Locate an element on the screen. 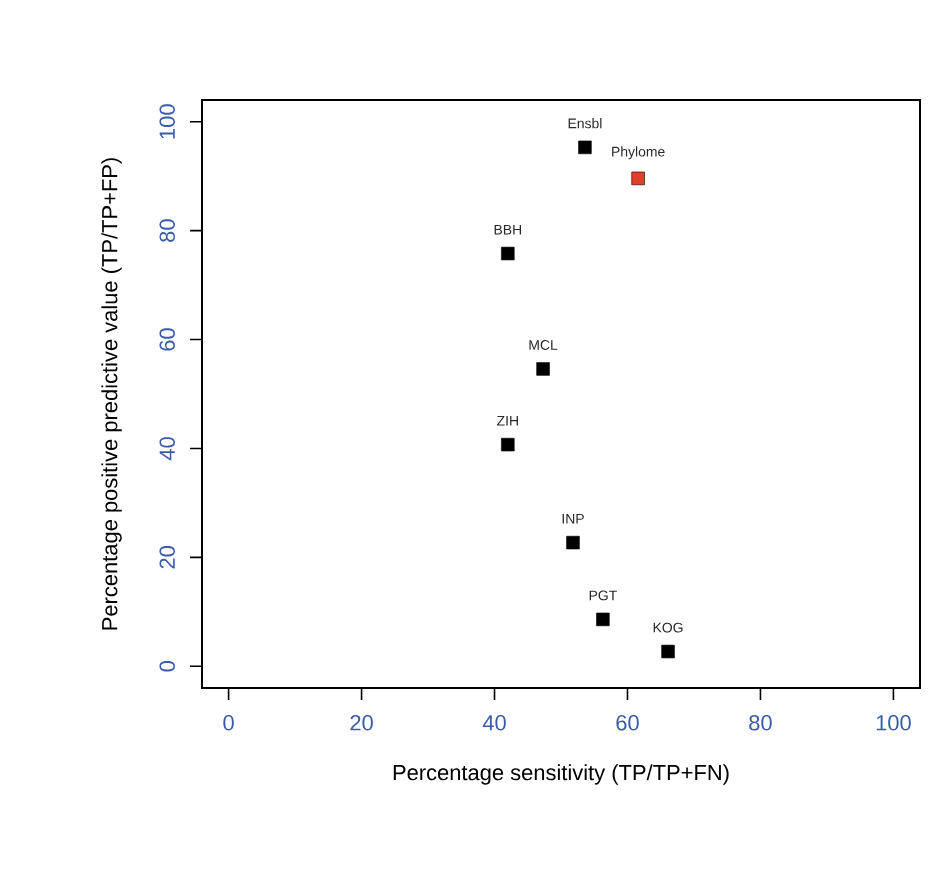 This screenshot has height=872, width=952. y-tick-label: 20 is located at coordinates (167, 557).